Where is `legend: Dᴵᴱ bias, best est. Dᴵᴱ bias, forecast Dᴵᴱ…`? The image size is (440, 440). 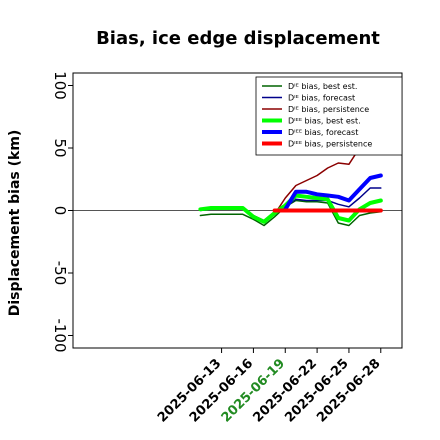
legend: Dᴵᴱ bias, best est. Dᴵᴱ bias, forecast Dᴵᴱ… is located at coordinates (329, 116).